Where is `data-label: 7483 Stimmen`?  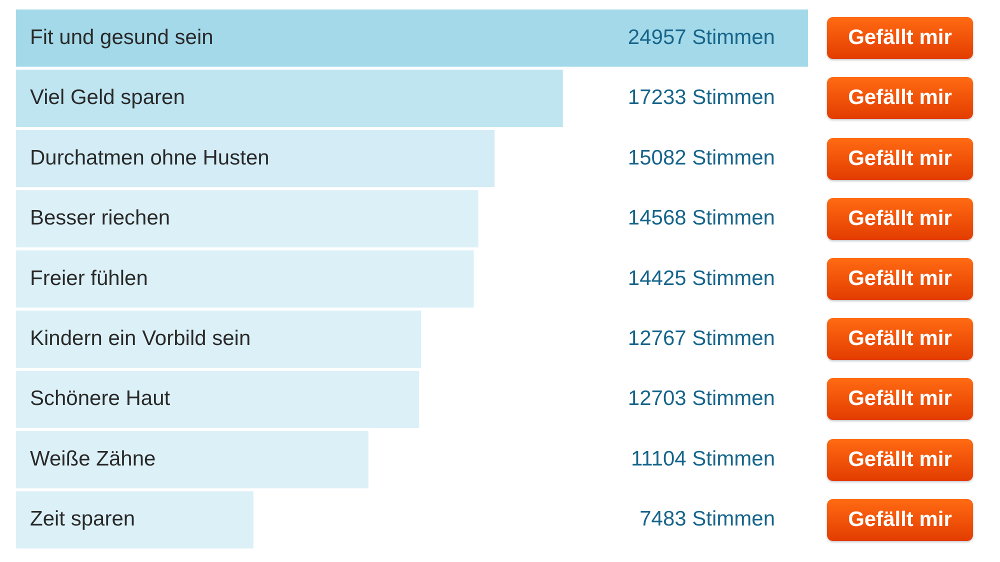
data-label: 7483 Stimmen is located at coordinates (707, 519).